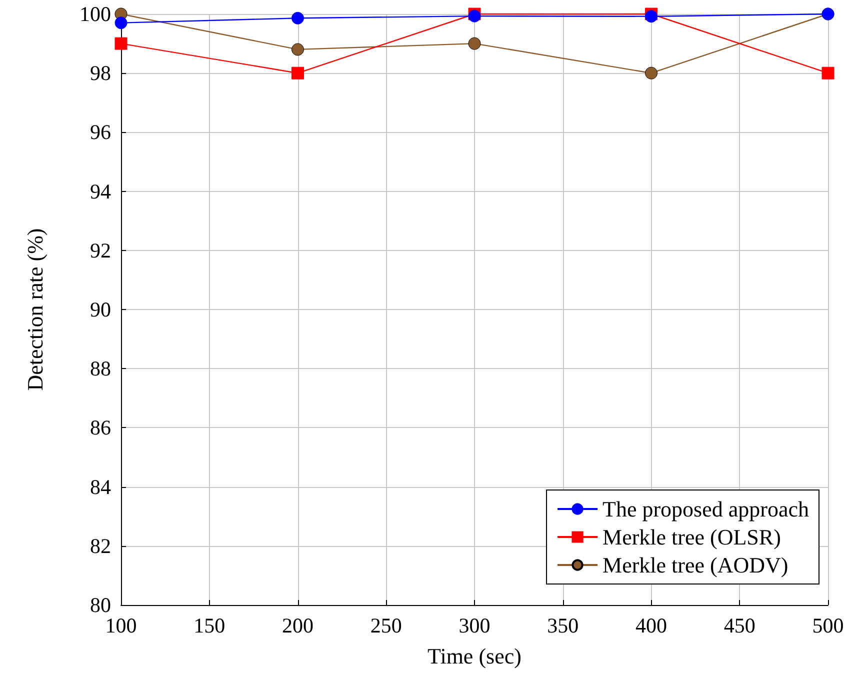 Image resolution: width=853 pixels, height=692 pixels. I want to click on y-tick-label: 86, so click(100, 428).